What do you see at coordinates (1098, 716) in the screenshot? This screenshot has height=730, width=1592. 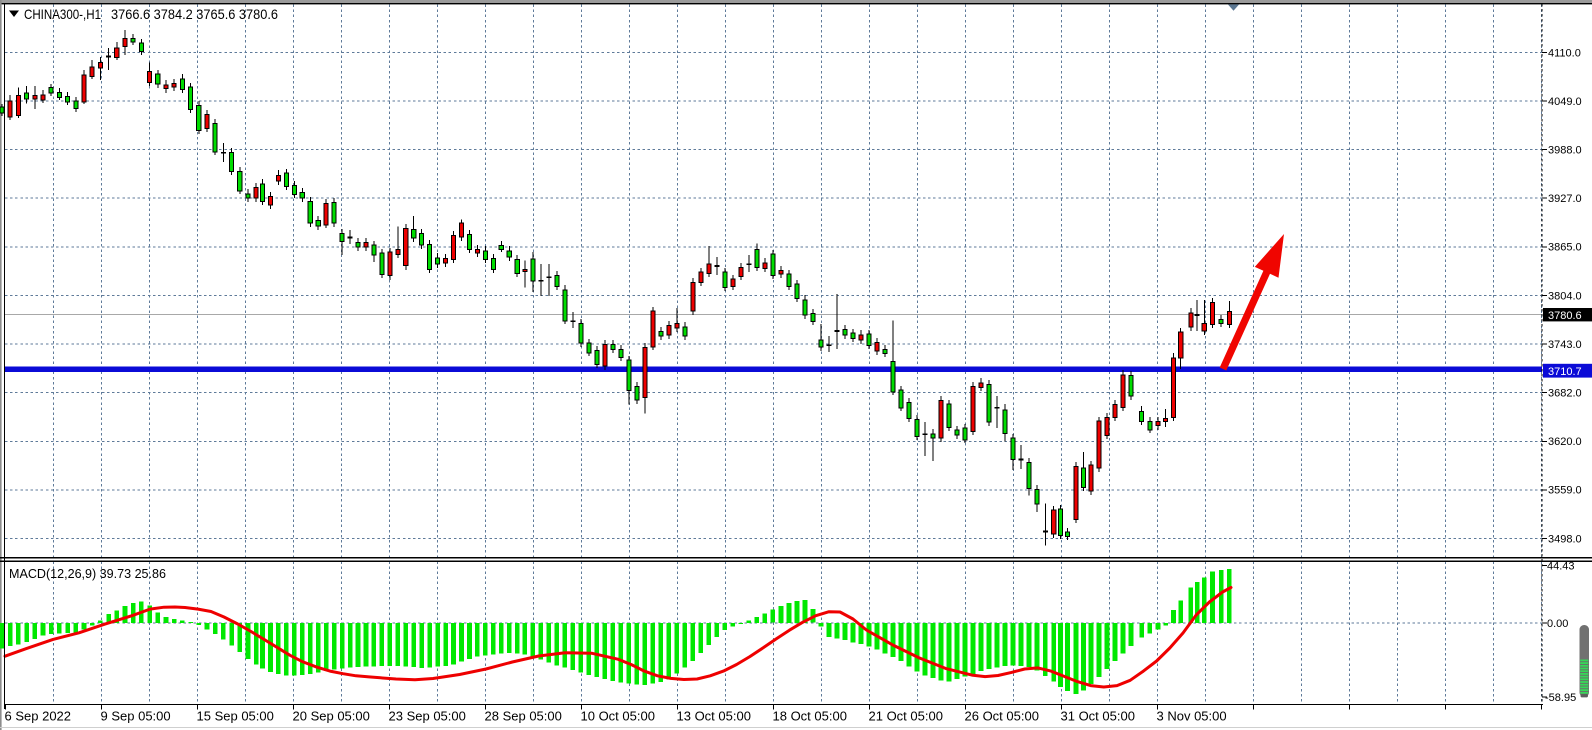 I see `svg-text: 31 Oct 05:00` at bounding box center [1098, 716].